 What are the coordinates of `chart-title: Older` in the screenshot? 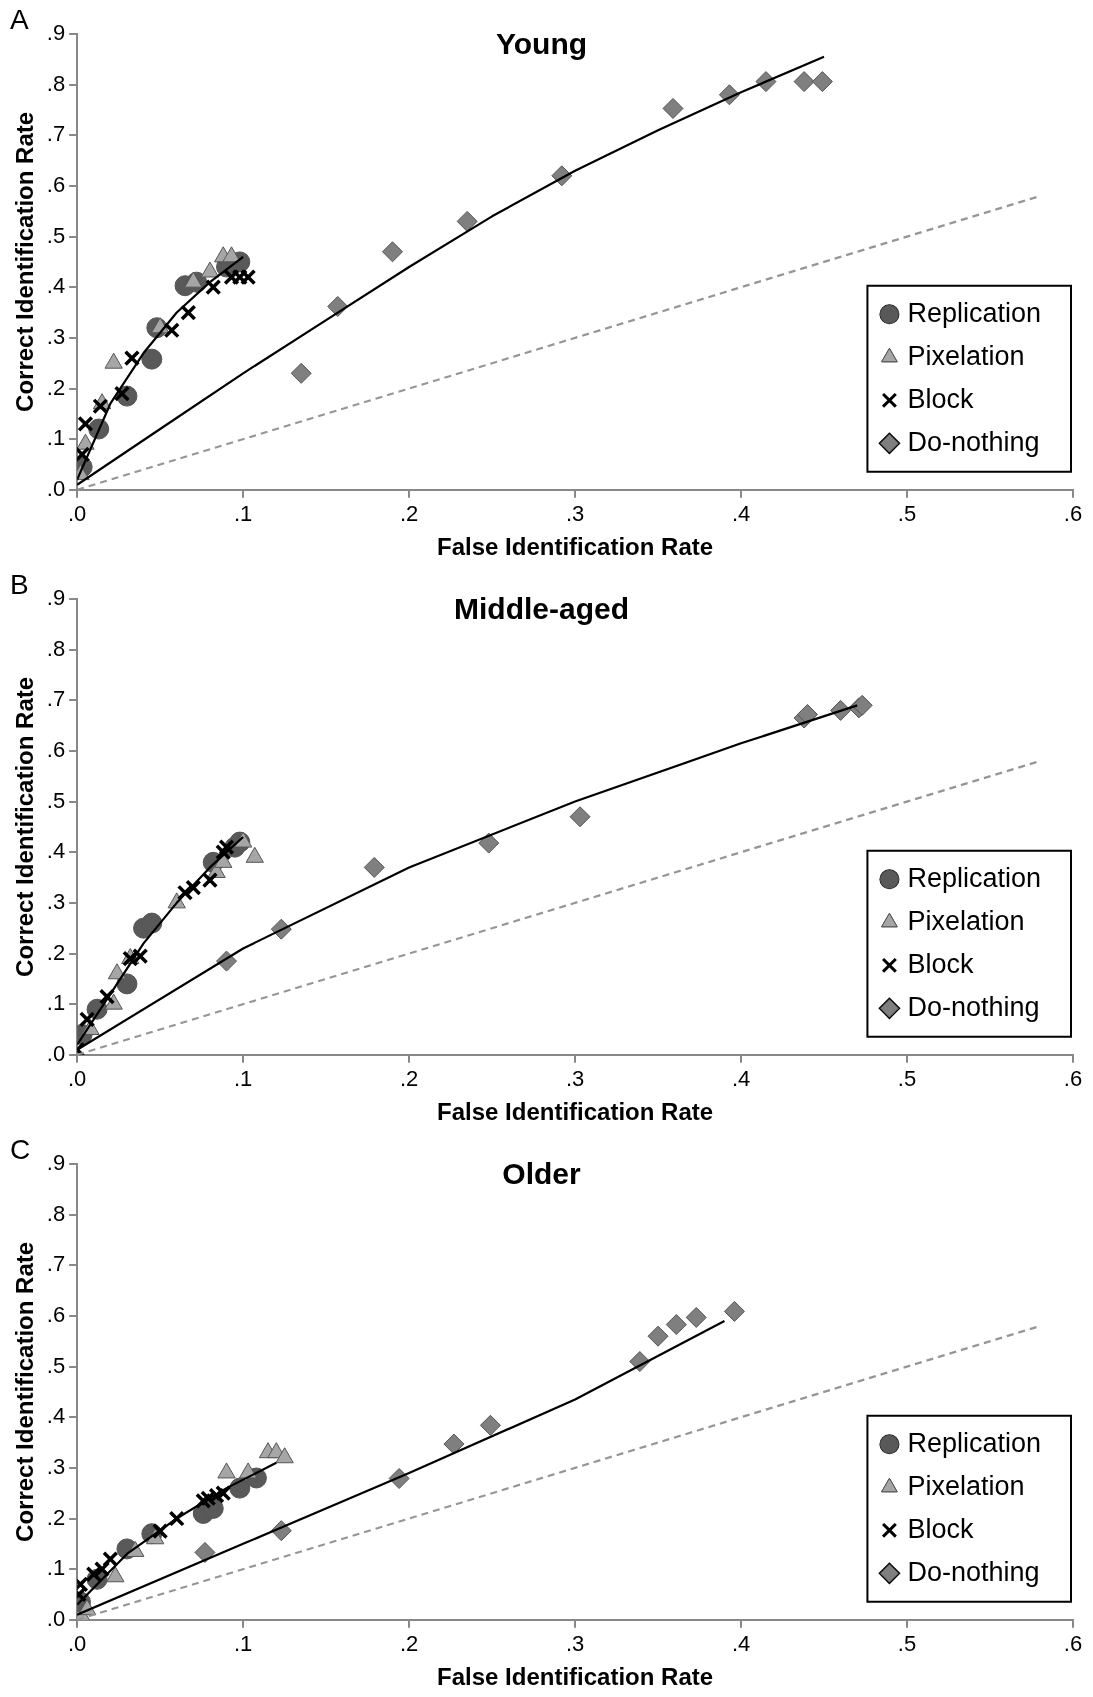 It's located at (541, 1174).